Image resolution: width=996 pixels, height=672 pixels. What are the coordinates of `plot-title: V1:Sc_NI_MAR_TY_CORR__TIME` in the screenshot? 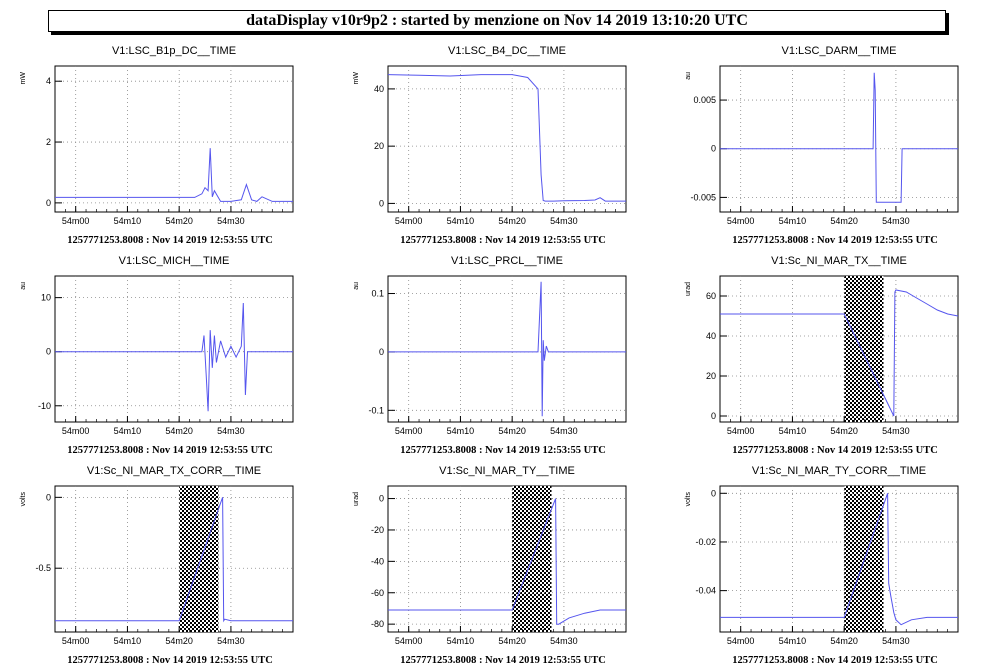 It's located at (839, 471).